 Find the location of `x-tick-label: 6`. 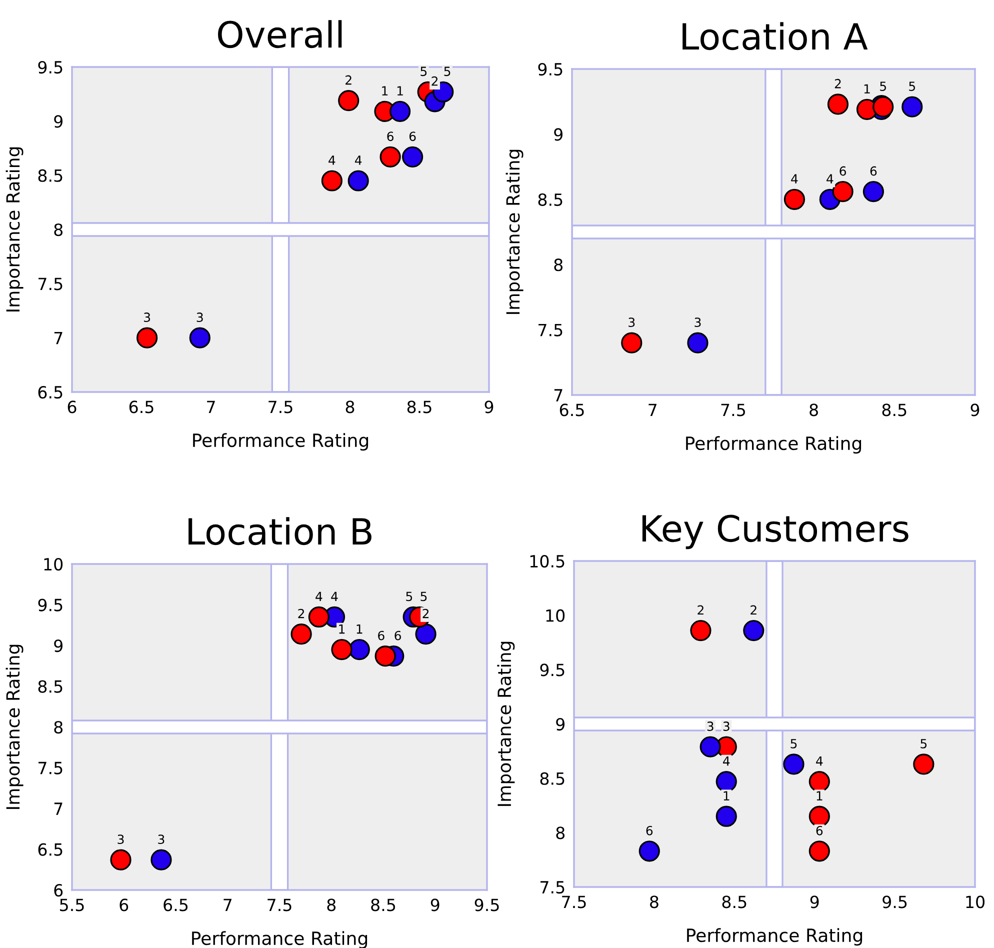

x-tick-label: 6 is located at coordinates (72, 407).